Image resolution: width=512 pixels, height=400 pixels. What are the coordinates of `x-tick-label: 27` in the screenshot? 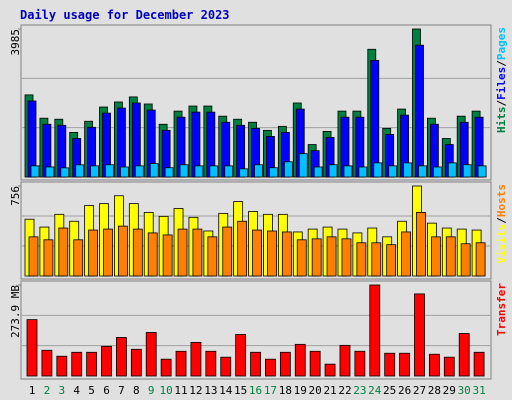 It's located at (419, 390).